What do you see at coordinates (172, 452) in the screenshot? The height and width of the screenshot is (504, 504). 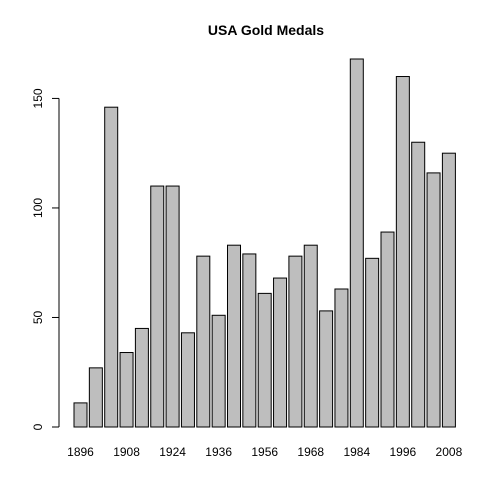 I see `x-tick-label-1924: 1924` at bounding box center [172, 452].